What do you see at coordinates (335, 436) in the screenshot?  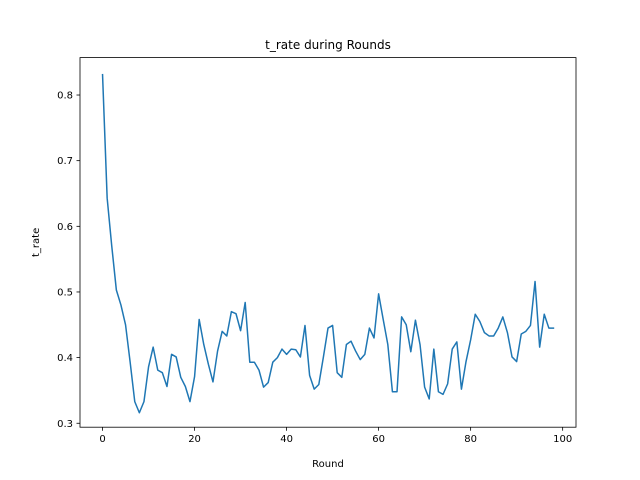 I see `x-axis-ticks: 0 20 40 60 80 100` at bounding box center [335, 436].